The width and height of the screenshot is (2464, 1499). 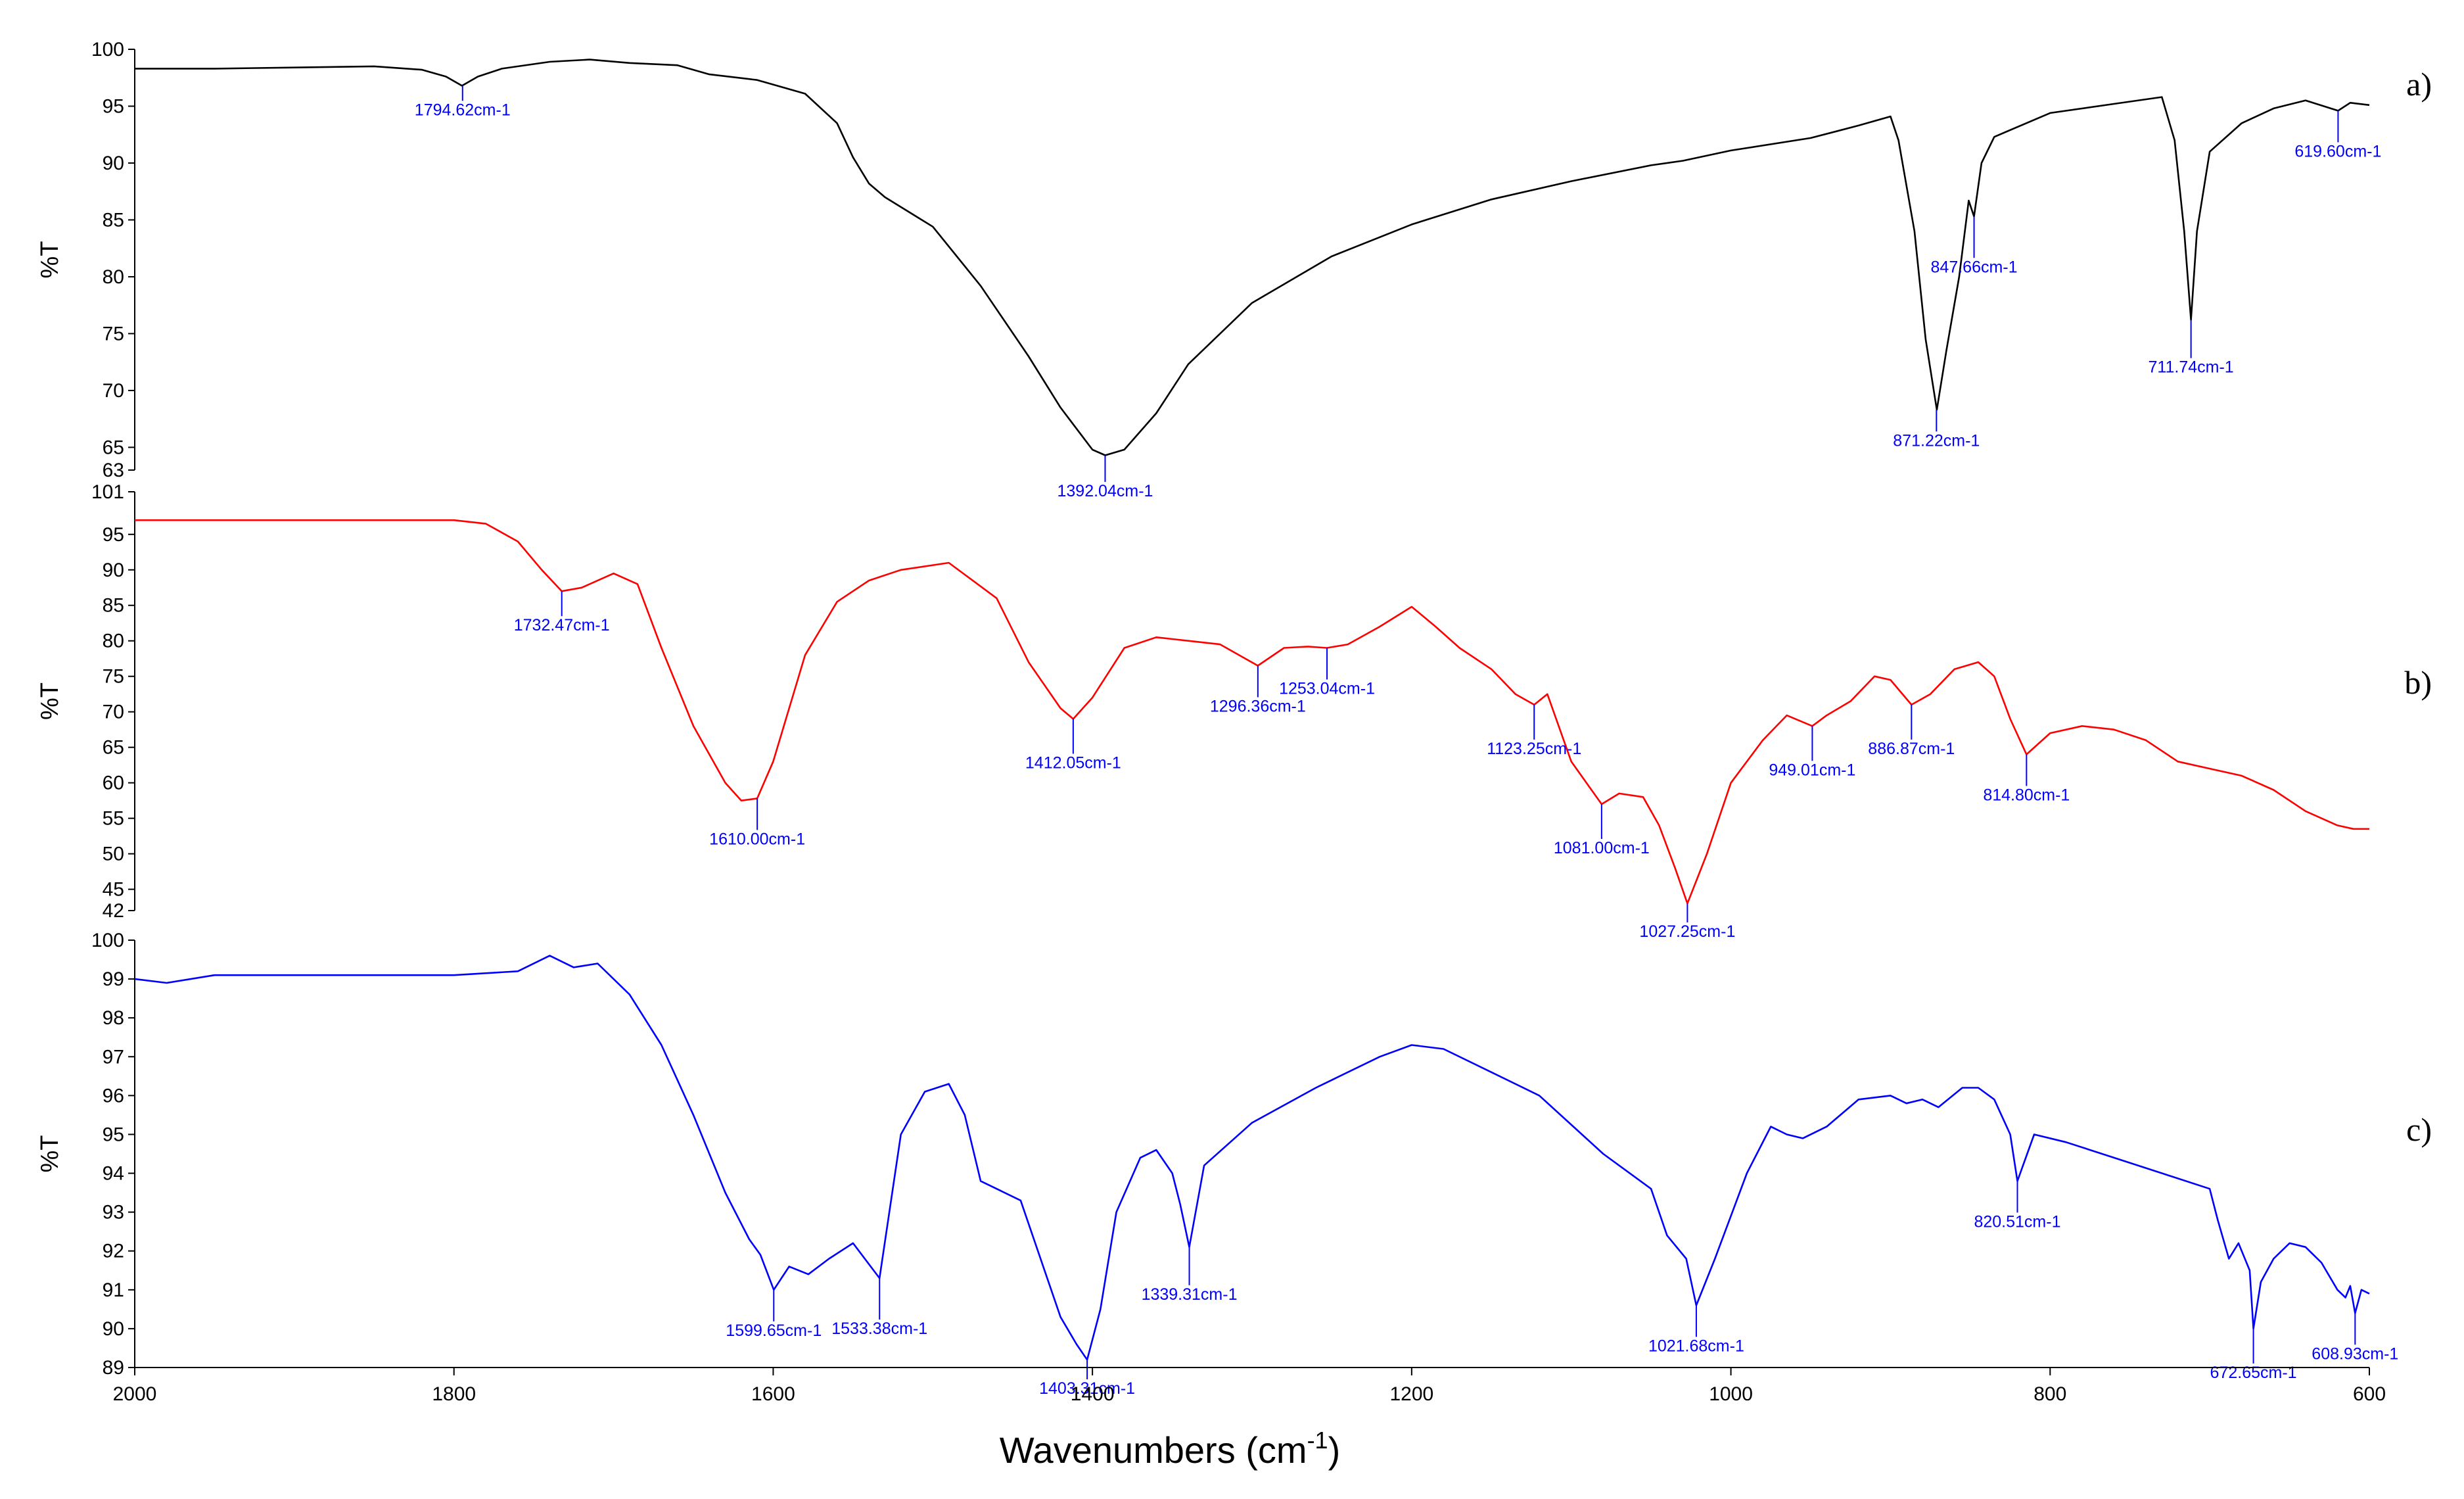 What do you see at coordinates (2419, 84) in the screenshot?
I see `panel-letter-a: a)` at bounding box center [2419, 84].